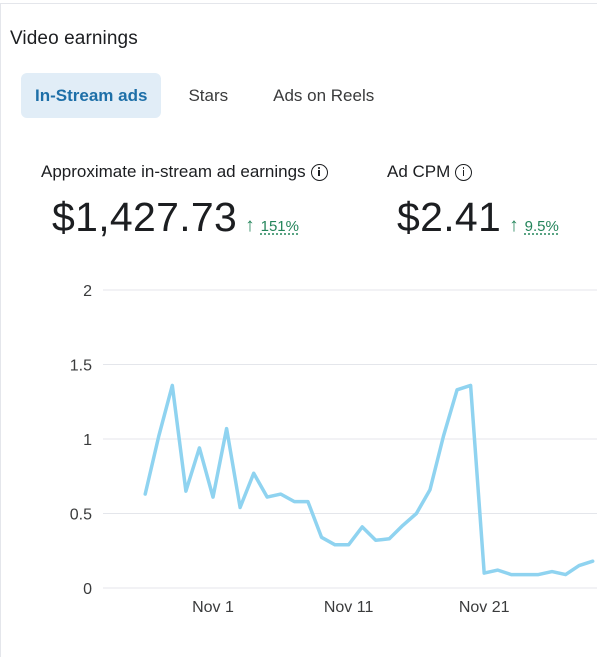 Image resolution: width=597 pixels, height=657 pixels. What do you see at coordinates (74, 38) in the screenshot?
I see `section-title: Video earnings` at bounding box center [74, 38].